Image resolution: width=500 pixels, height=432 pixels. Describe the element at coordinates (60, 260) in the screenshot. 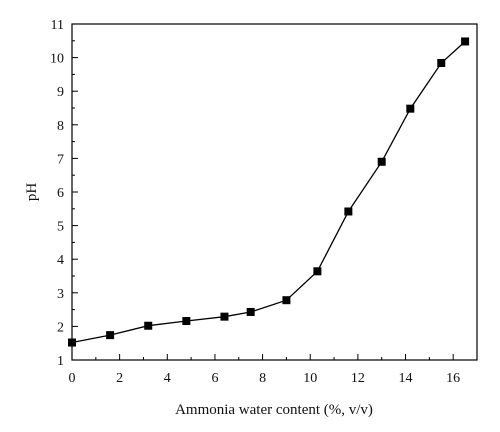

I see `y-tick-label: 4` at that location.